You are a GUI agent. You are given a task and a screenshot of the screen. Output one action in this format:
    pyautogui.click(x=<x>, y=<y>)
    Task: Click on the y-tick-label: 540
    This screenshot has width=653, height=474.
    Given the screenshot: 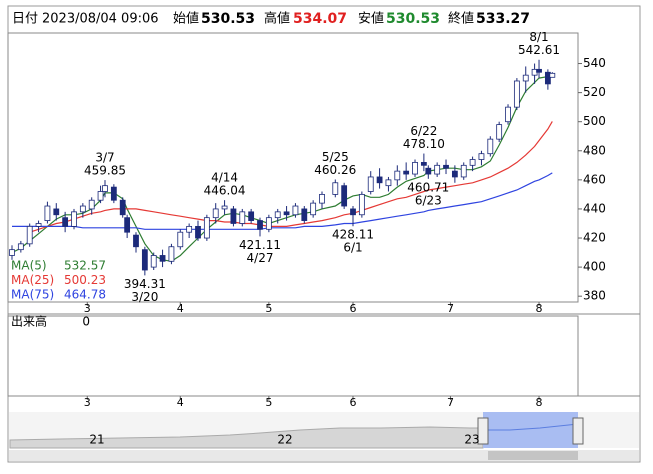 What is the action you would take?
    pyautogui.click(x=594, y=63)
    